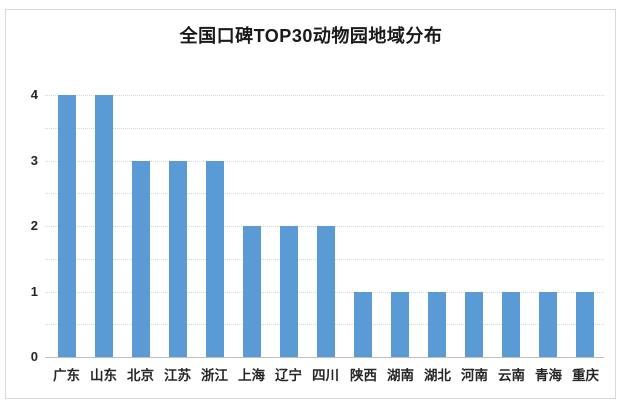  Describe the element at coordinates (34, 94) in the screenshot. I see `y-tick-label: 4` at that location.